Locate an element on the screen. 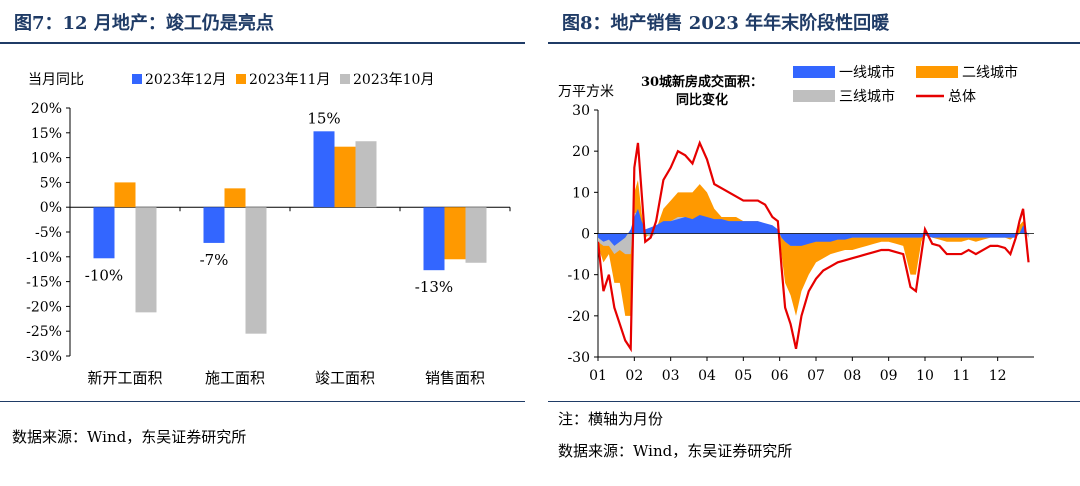 The width and height of the screenshot is (1080, 486). y-tick-label: -10 is located at coordinates (578, 276).